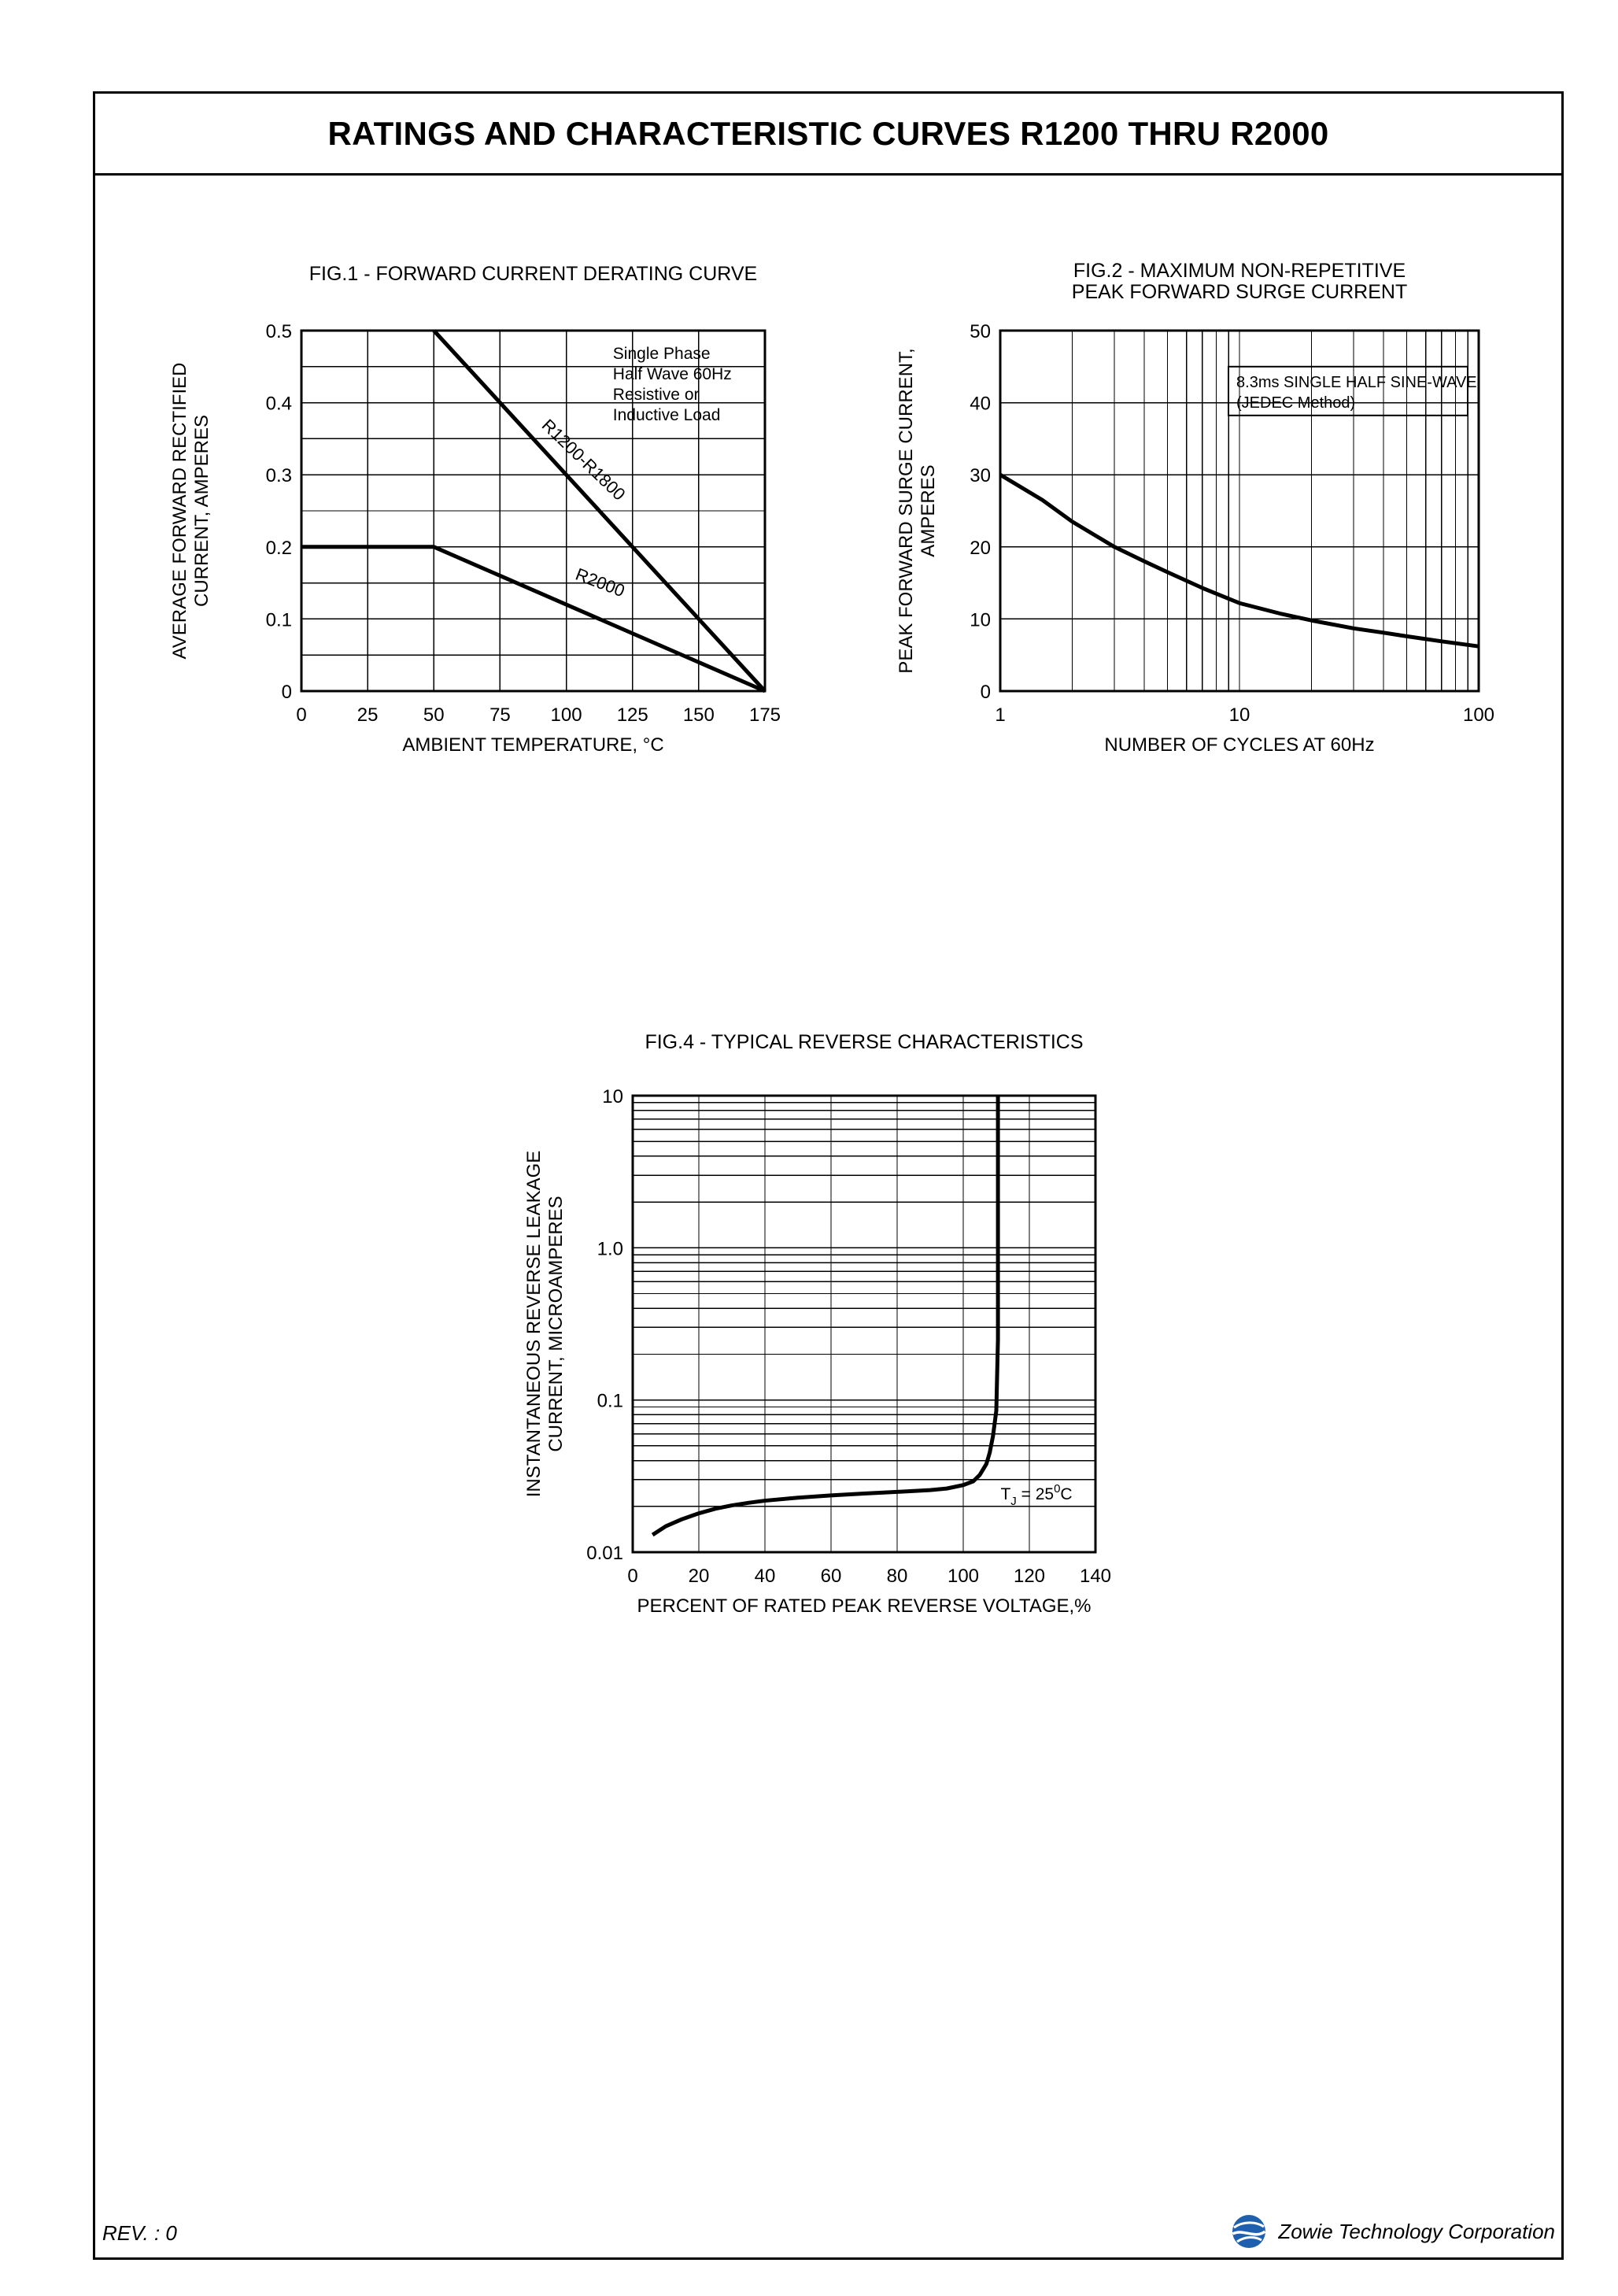  What do you see at coordinates (1029, 1576) in the screenshot?
I see `svg-text: 120` at bounding box center [1029, 1576].